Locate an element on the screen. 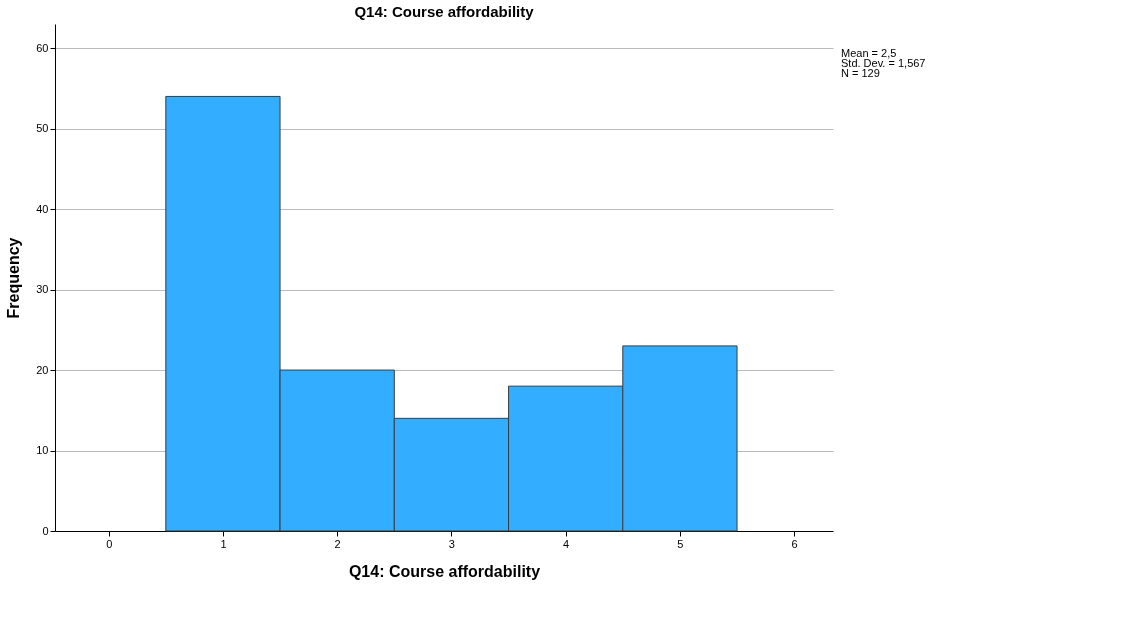 The image size is (1140, 641). y-tick-label: 40 is located at coordinates (42, 208).